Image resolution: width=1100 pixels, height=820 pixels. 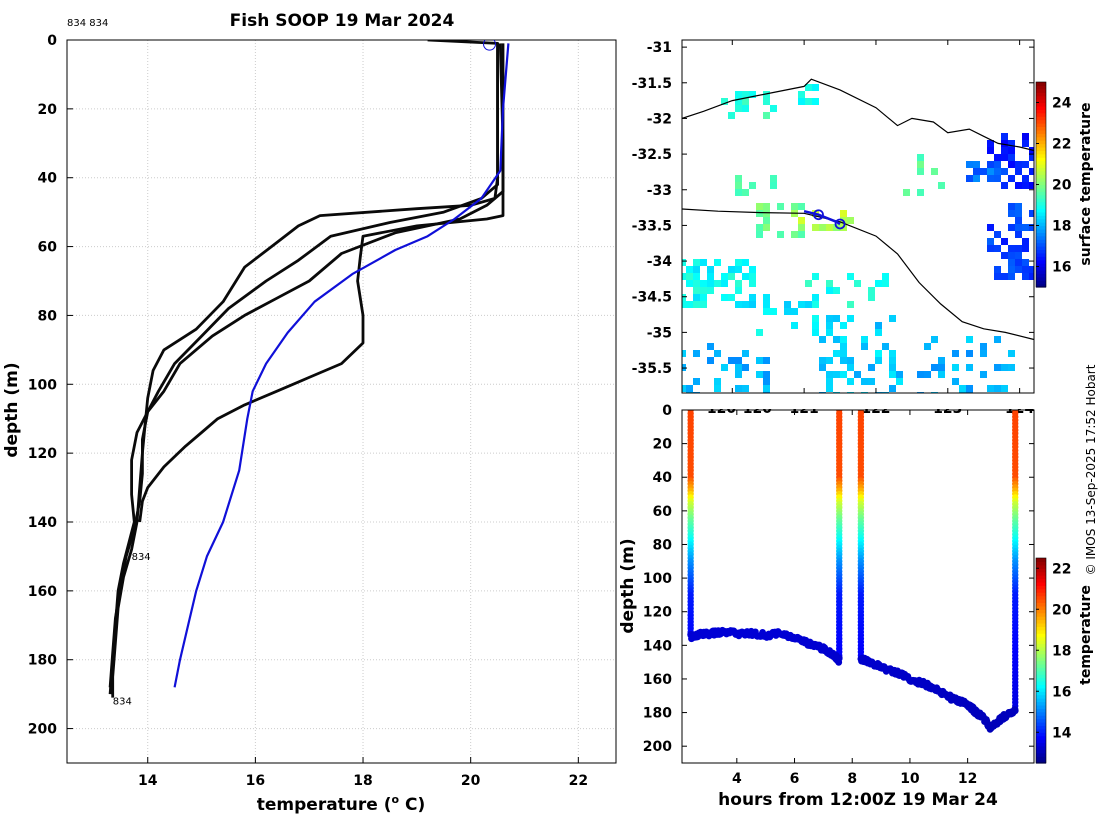 What do you see at coordinates (628, 585) in the screenshot?
I see `section-y-label: depth (m)` at bounding box center [628, 585].